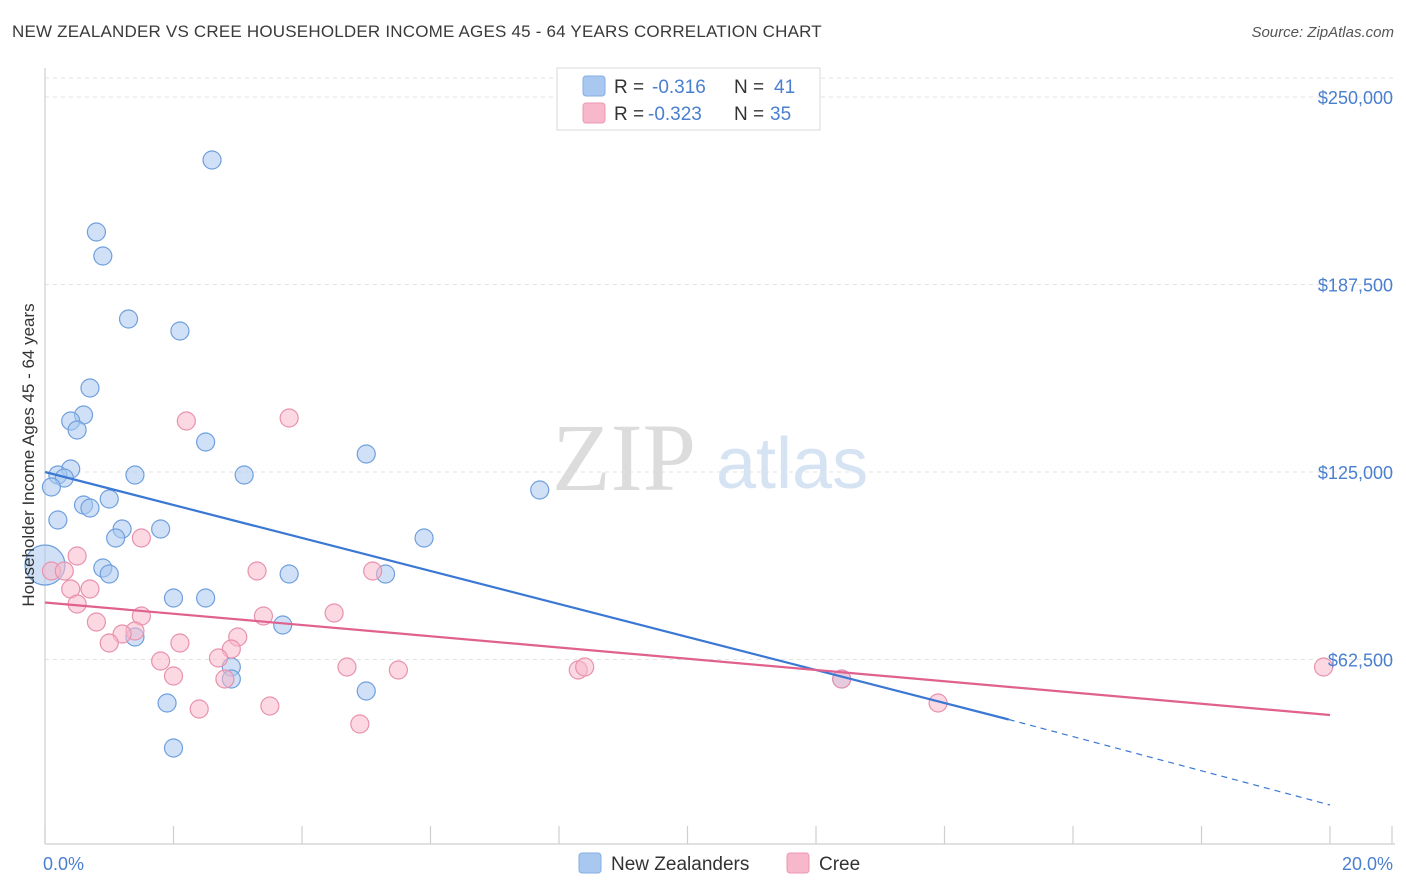  Describe the element at coordinates (839, 864) in the screenshot. I see `legend-bottom-label-2: Cree` at that location.